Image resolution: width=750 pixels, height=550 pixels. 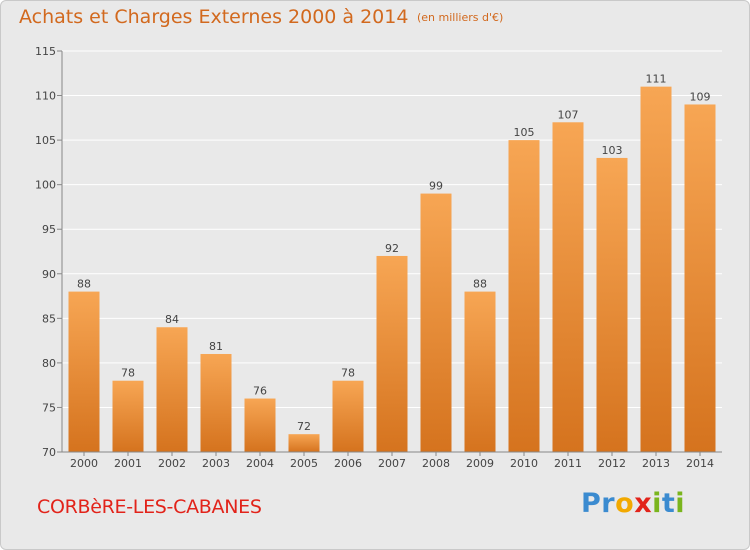 I want to click on data-label-2001: 78, so click(x=128, y=373).